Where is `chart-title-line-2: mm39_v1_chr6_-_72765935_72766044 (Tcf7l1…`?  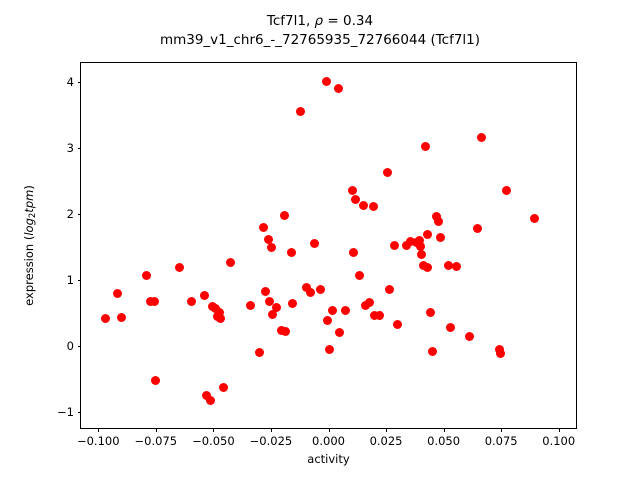 chart-title-line-2: mm39_v1_chr6_-_72765935_72766044 (Tcf7l1… is located at coordinates (320, 40).